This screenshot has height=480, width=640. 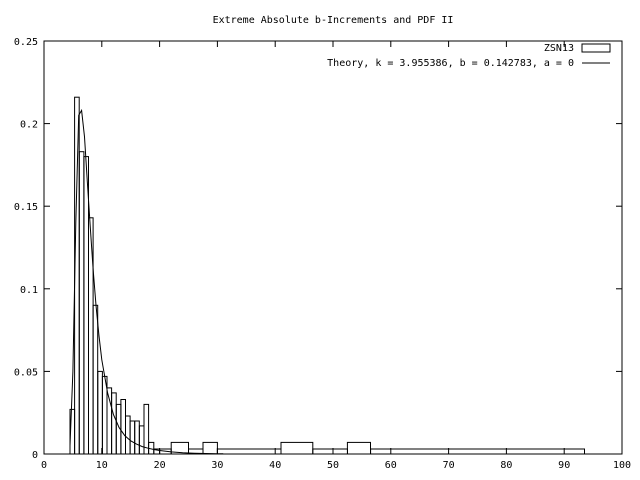 I want to click on x-tick-label-60: 60, so click(x=391, y=465).